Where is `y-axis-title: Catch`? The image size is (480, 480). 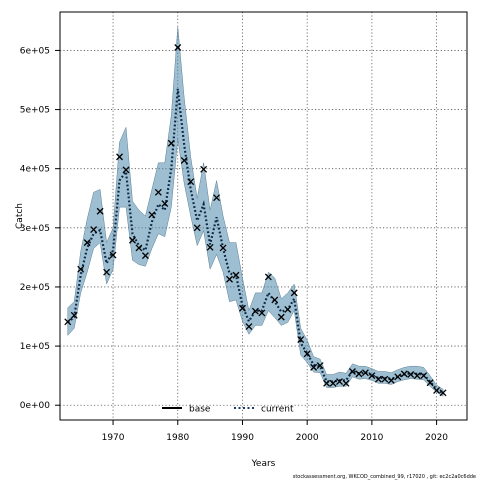 y-axis-title: Catch is located at coordinates (20, 216).